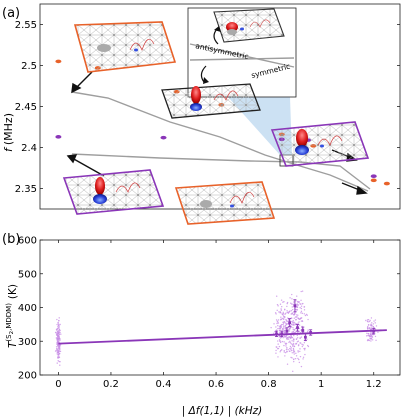 Image resolution: width=407 pixels, height=420 pixels. Describe the element at coordinates (242, 29) in the screenshot. I see `inset-top-blob-blue` at that location.